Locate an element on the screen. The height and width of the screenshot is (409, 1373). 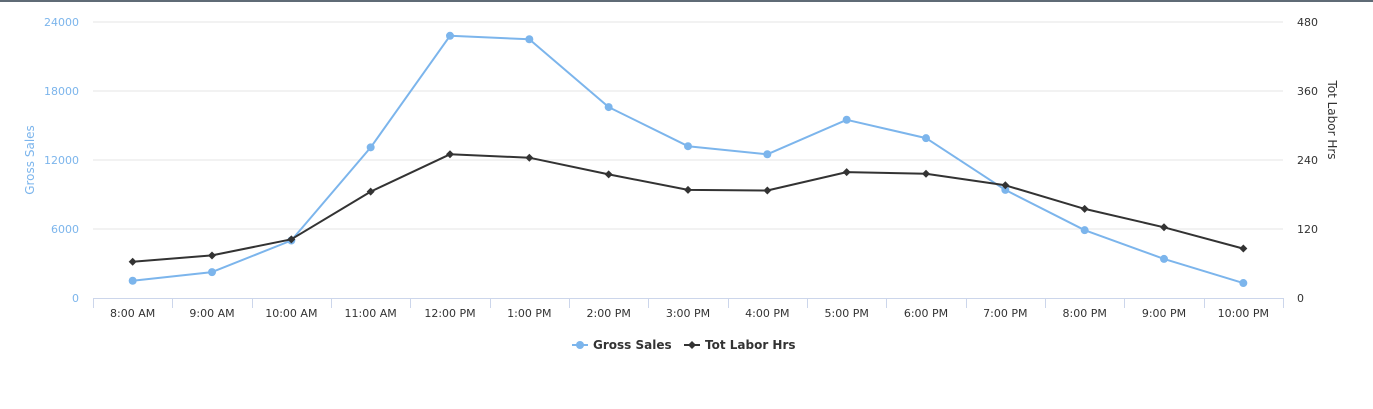
y-left-tick-label: 6000 is located at coordinates (65, 229).